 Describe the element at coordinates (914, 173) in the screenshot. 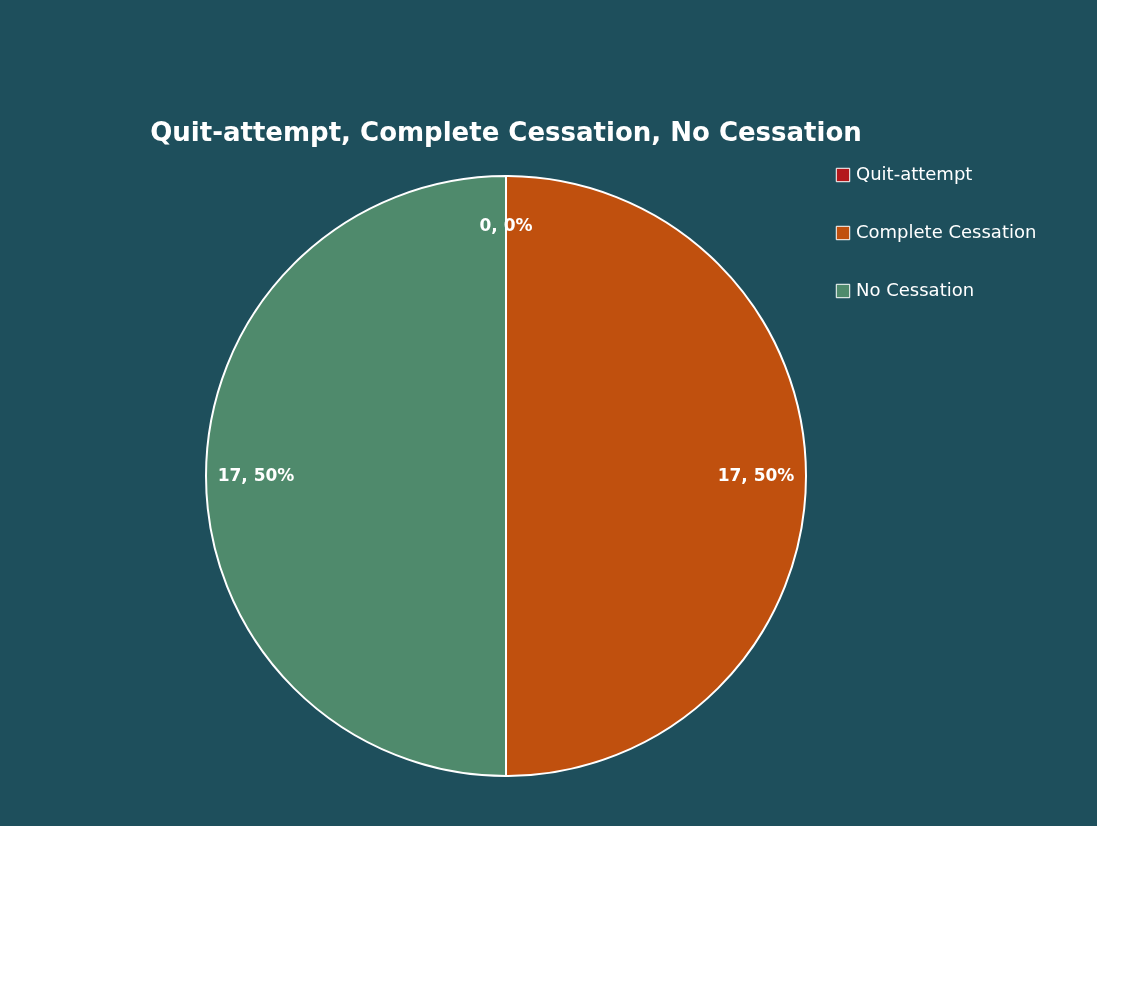

I see `legend-label: Quit-attempt` at that location.